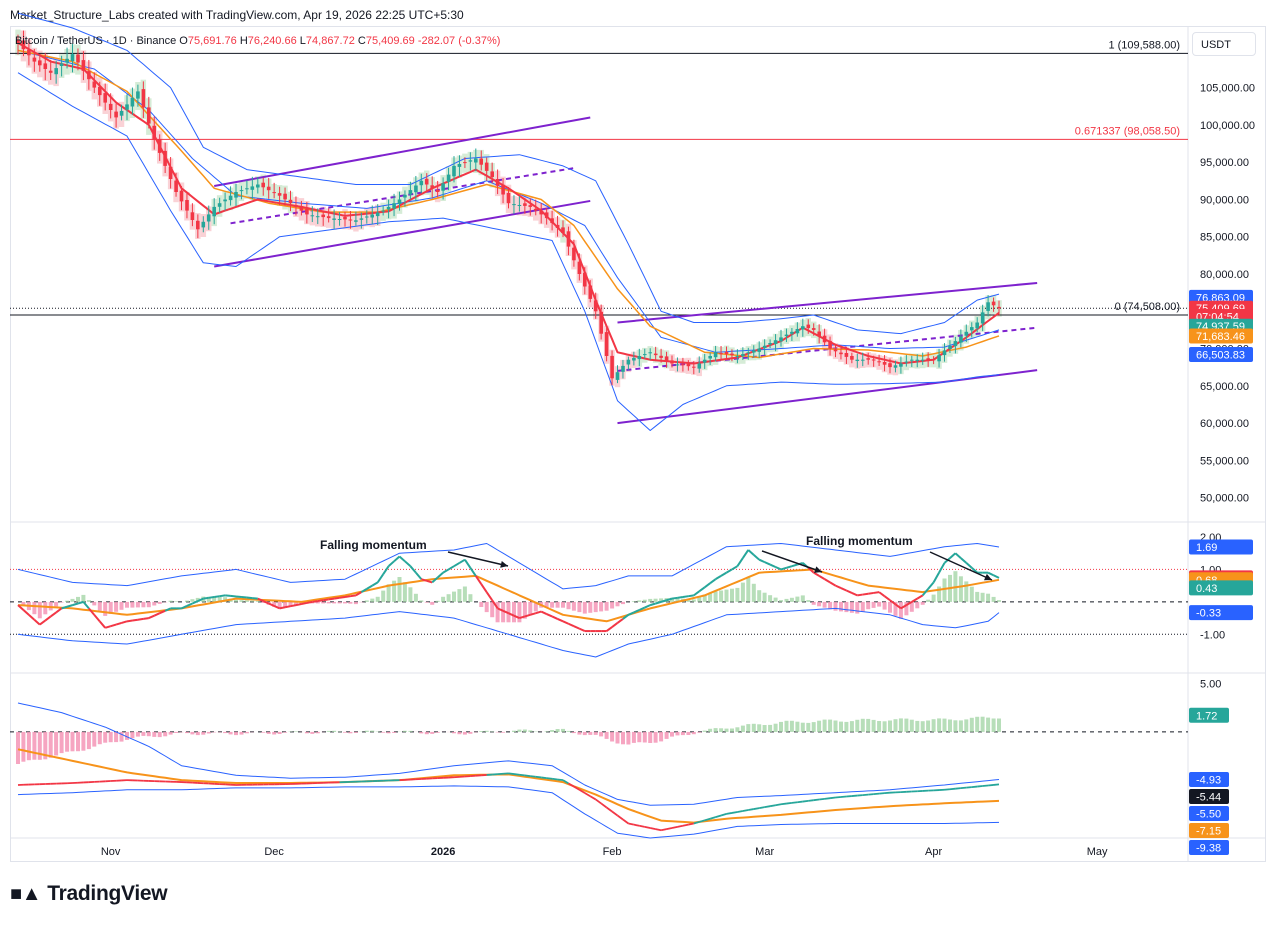 The image size is (1276, 925). Describe the element at coordinates (1224, 44) in the screenshot. I see `currency-selector: USDT` at that location.